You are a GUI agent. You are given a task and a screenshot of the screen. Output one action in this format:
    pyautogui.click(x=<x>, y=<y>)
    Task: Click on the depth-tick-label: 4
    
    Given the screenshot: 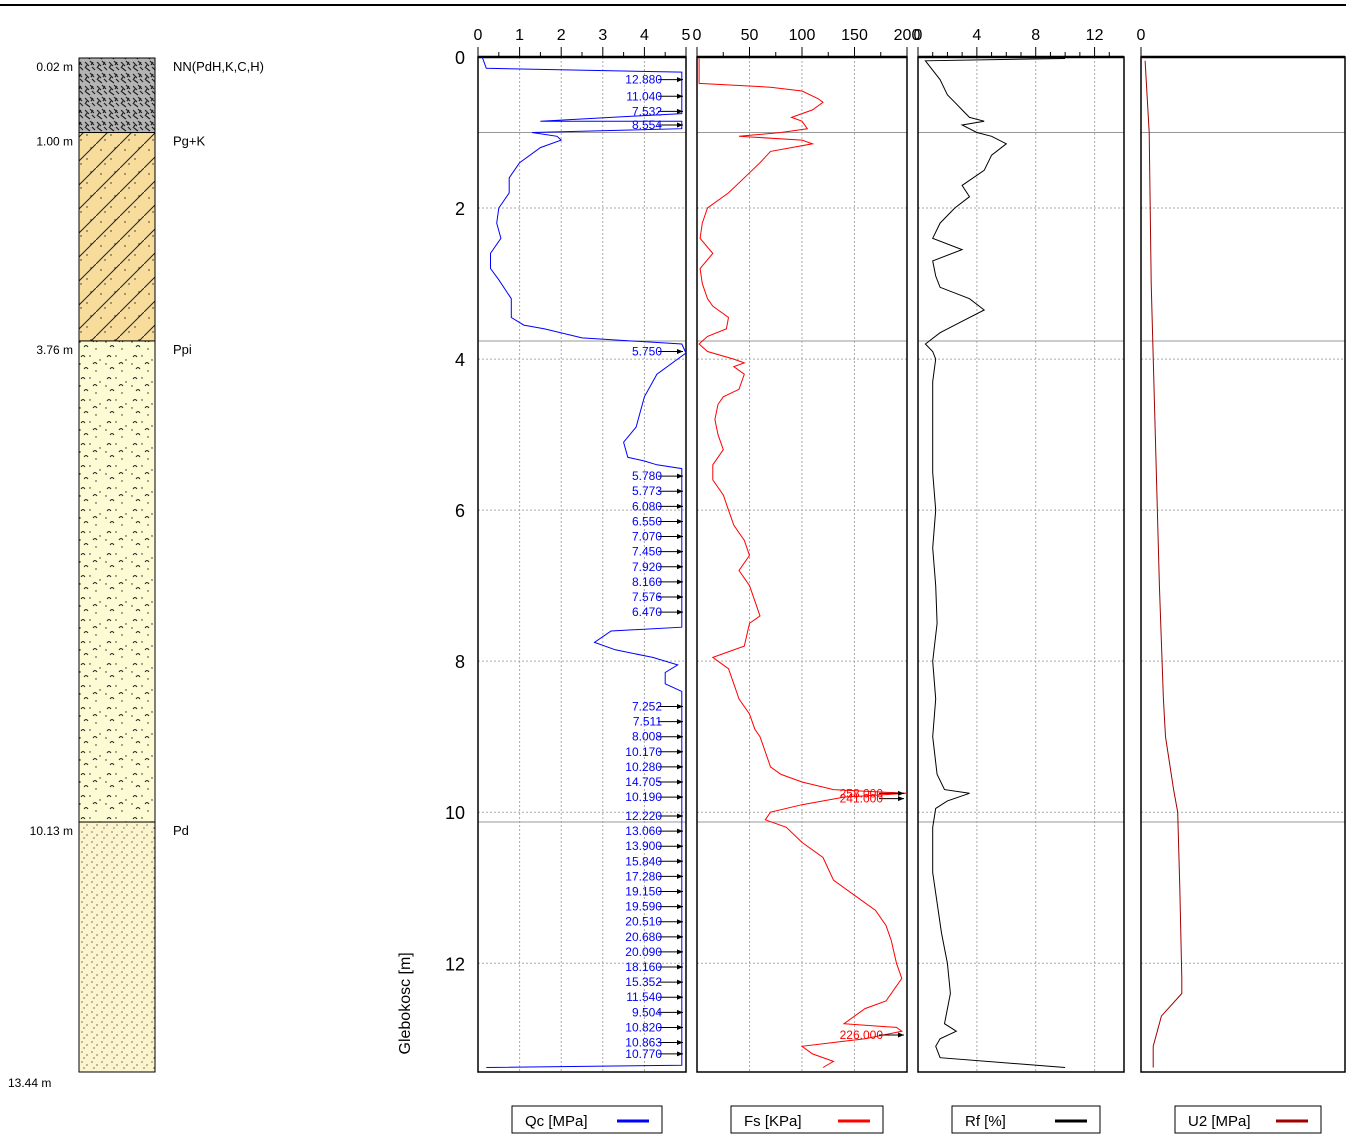 What is the action you would take?
    pyautogui.click(x=460, y=360)
    